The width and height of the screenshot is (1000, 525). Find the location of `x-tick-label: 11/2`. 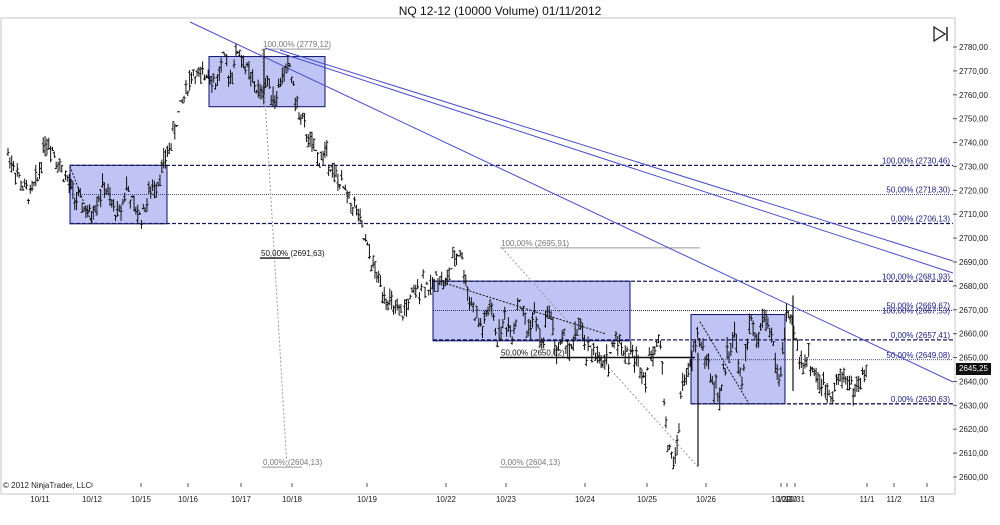

x-tick-label: 11/2 is located at coordinates (895, 499).